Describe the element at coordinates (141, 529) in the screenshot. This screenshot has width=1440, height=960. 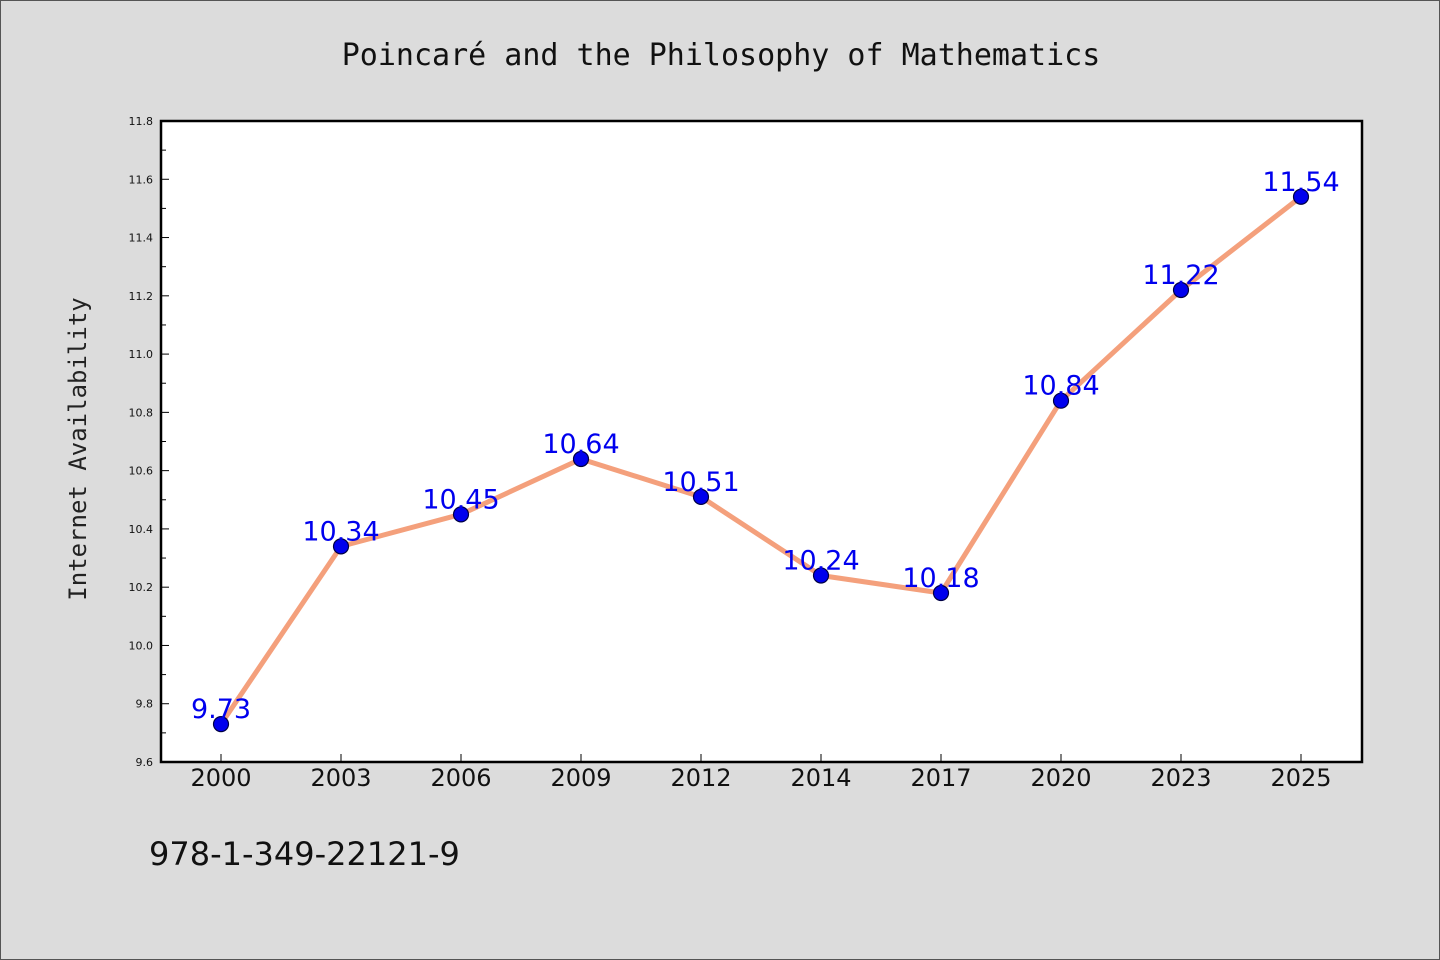
I see `y-tick-label: 10.4` at that location.